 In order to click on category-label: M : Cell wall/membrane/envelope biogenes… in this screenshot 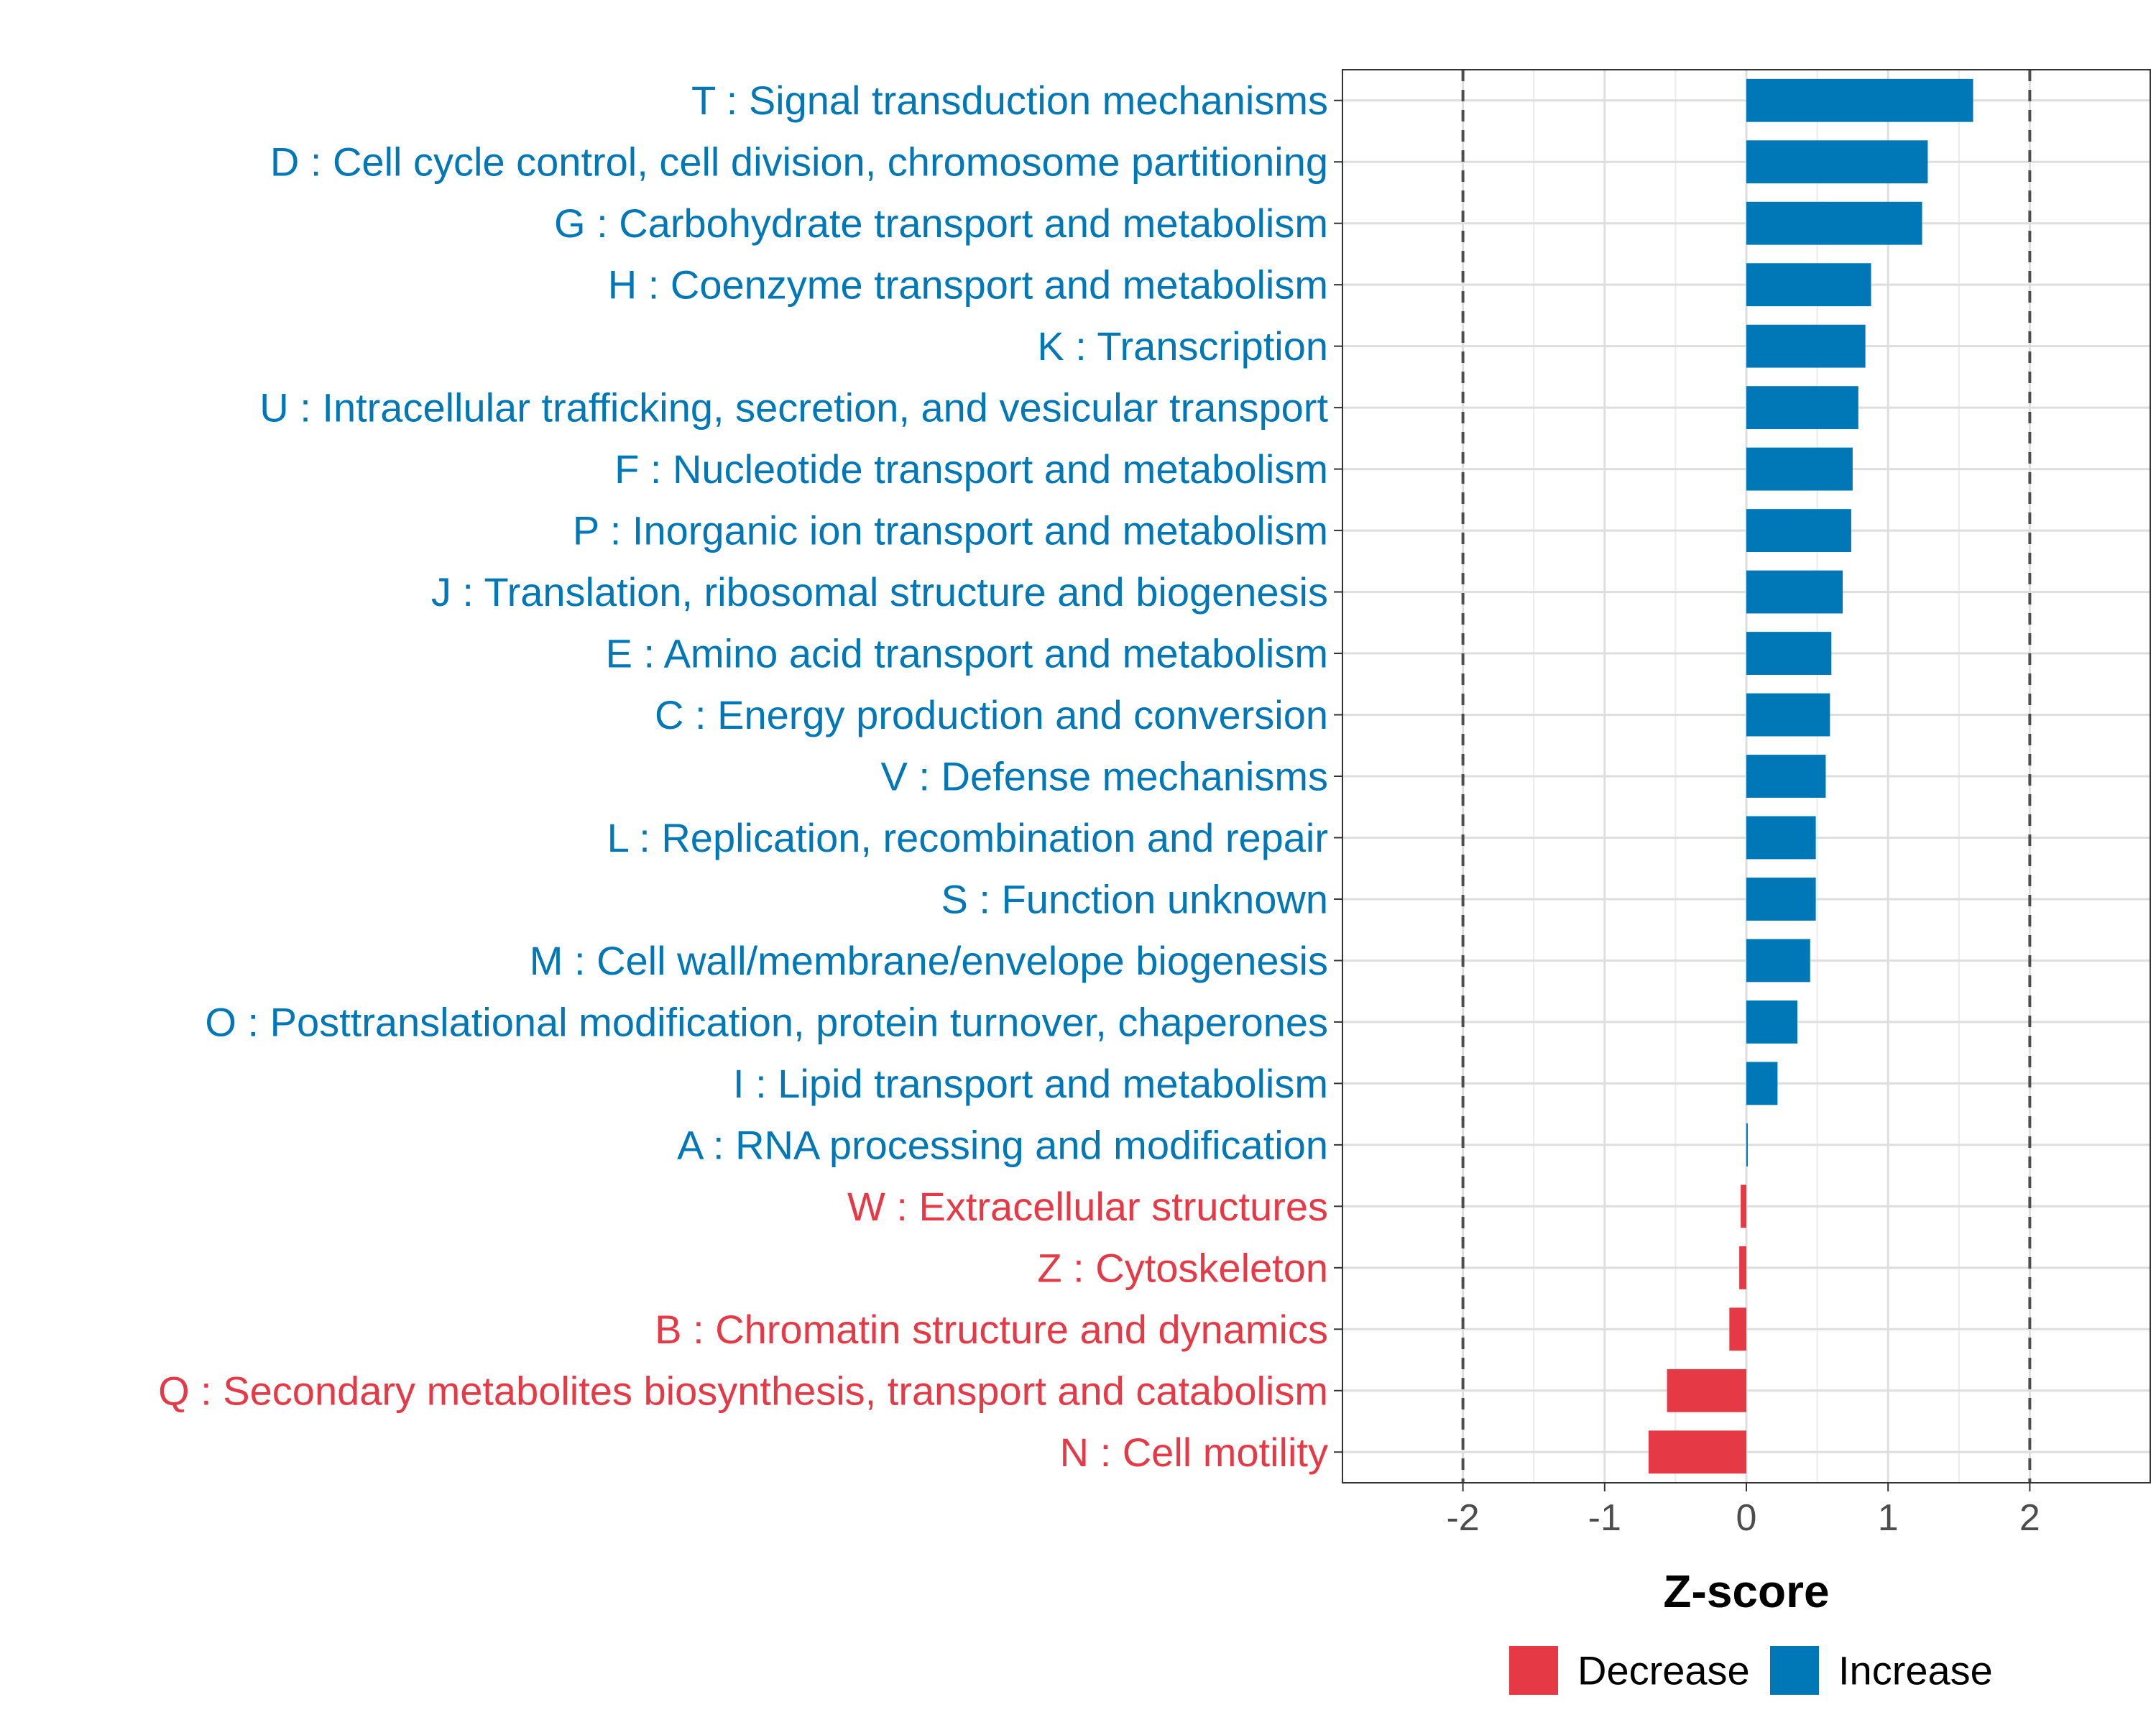, I will do `click(929, 960)`.